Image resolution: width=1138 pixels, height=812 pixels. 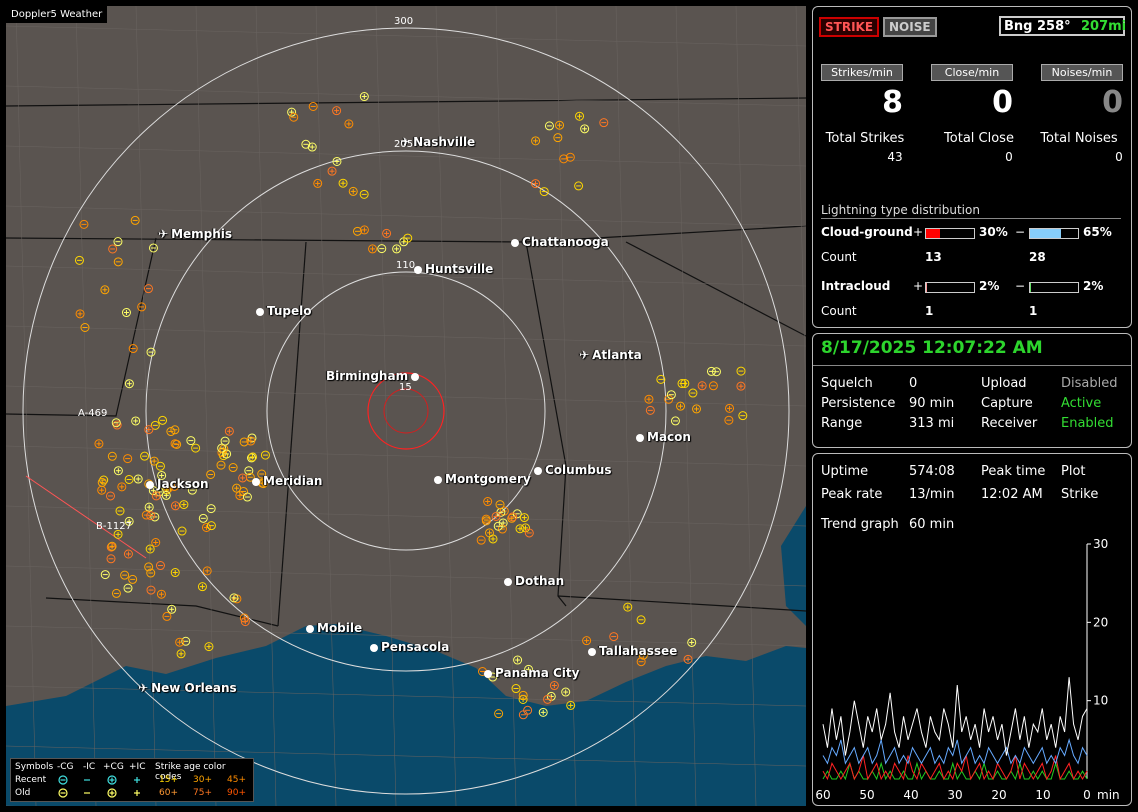 What do you see at coordinates (1054, 287) in the screenshot?
I see `ic-neg-bar` at bounding box center [1054, 287].